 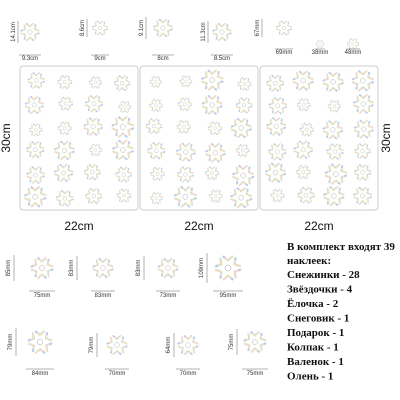 I want to click on dimension-label: Снеговик - 1, so click(x=318, y=319).